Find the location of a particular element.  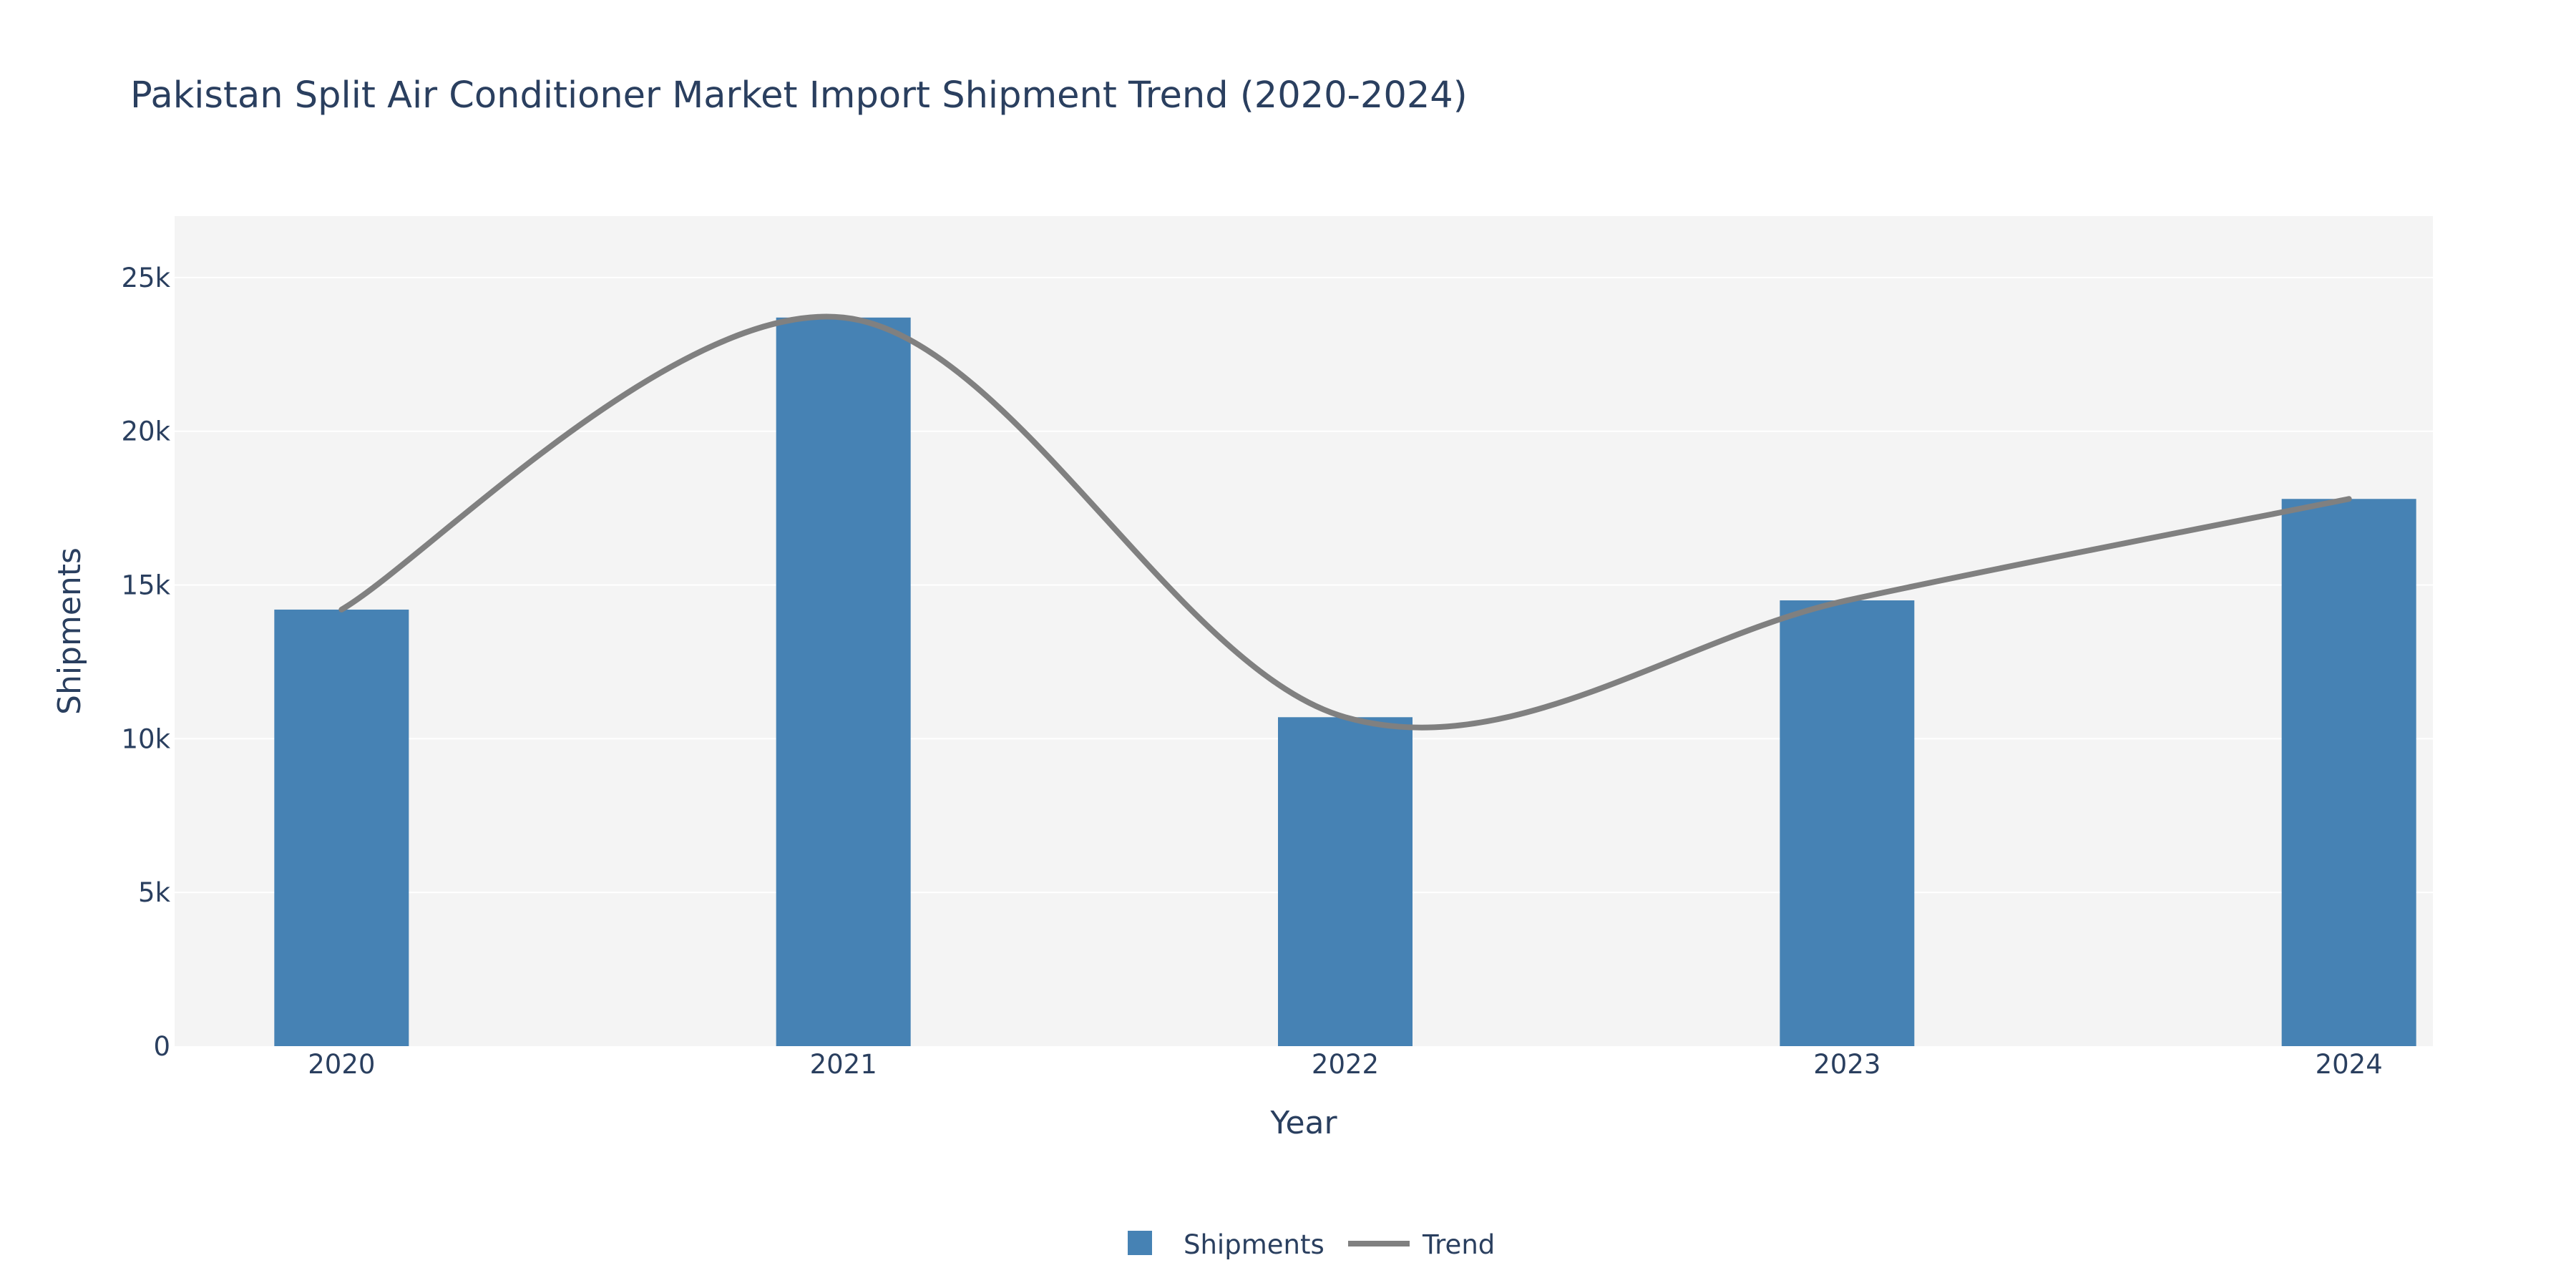

x-axis-ticks: 2020 2021 2022 2023 2024 is located at coordinates (1345, 1064).